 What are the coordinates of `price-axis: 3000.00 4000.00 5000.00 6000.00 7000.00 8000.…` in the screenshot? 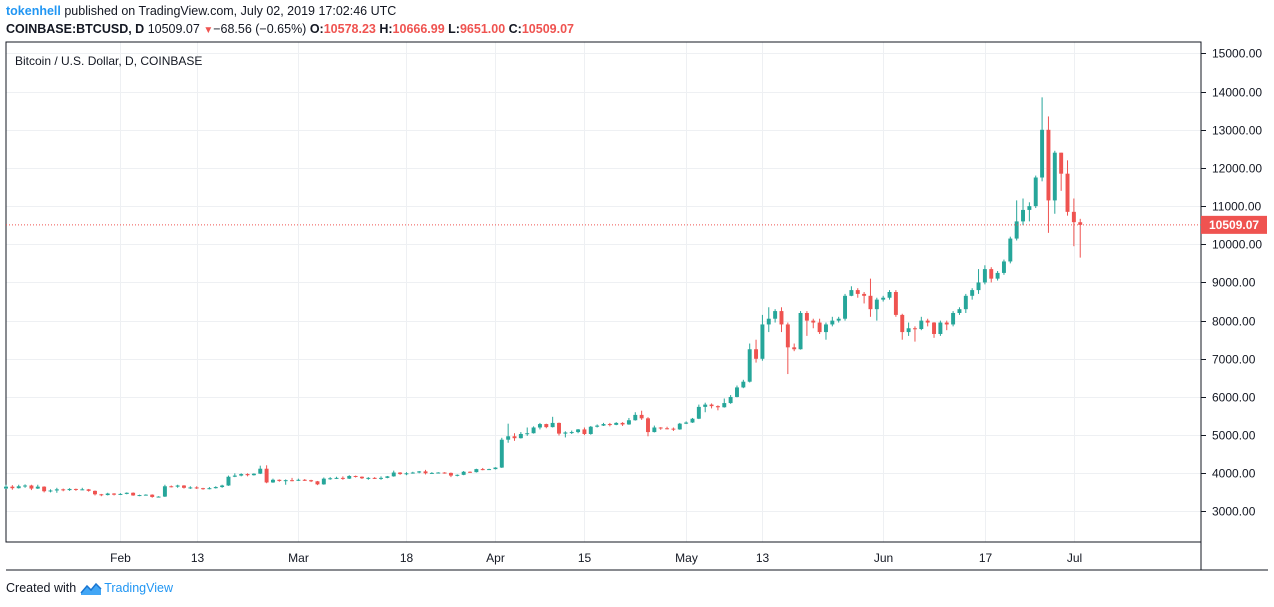 It's located at (1231, 283).